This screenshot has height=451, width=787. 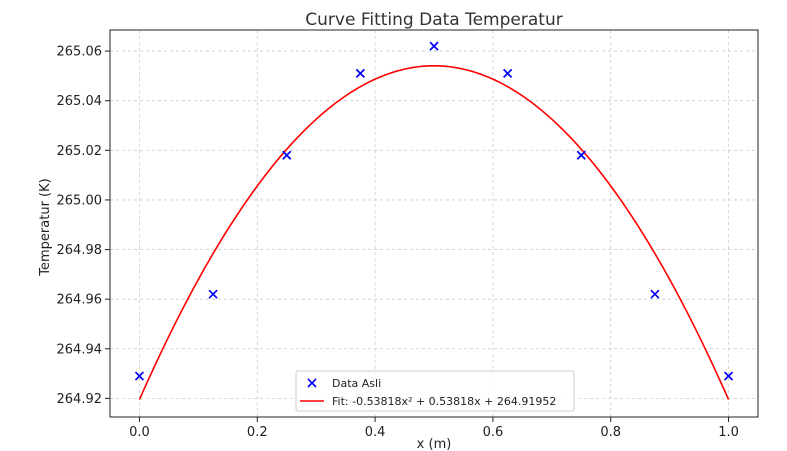 I want to click on y-tick-label: 265.06, so click(x=80, y=52).